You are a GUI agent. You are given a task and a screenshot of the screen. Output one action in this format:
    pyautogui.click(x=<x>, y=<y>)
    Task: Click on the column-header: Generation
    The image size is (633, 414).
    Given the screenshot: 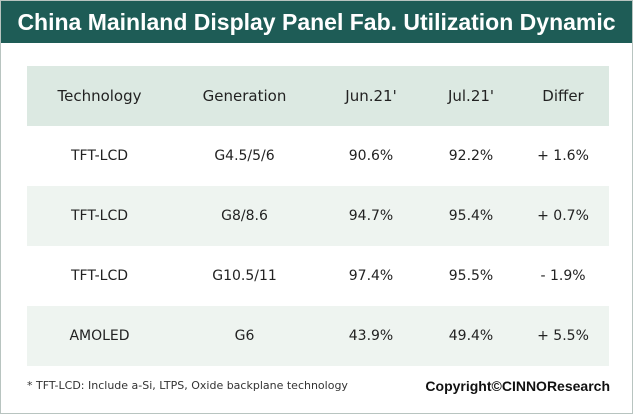 What is the action you would take?
    pyautogui.click(x=244, y=96)
    